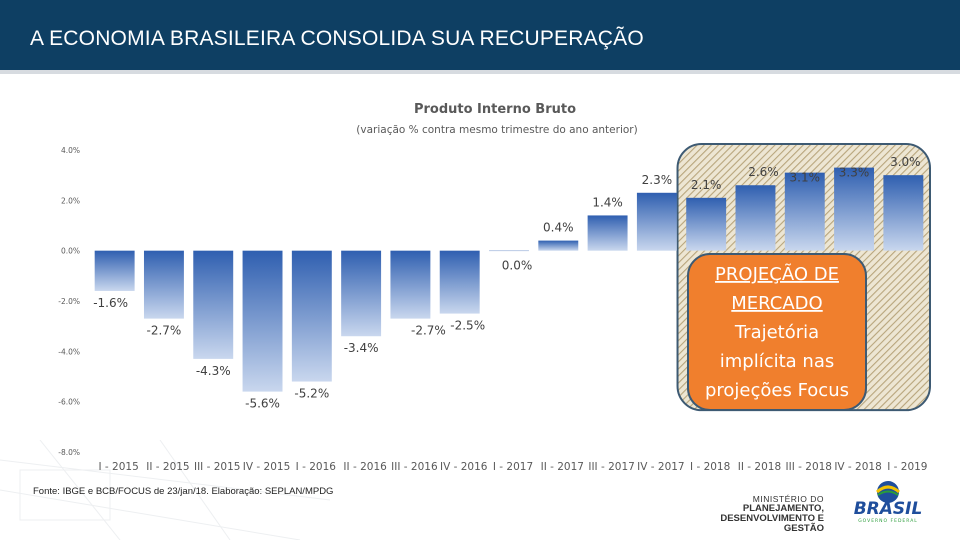  I want to click on bar-ii-2018, so click(755, 218).